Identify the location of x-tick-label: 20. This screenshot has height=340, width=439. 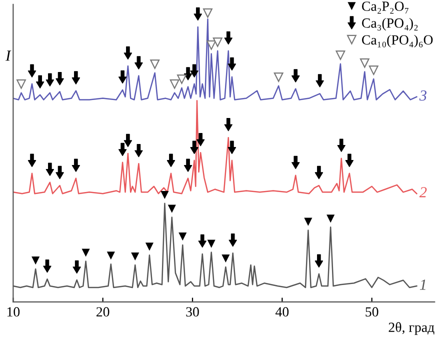
(103, 312).